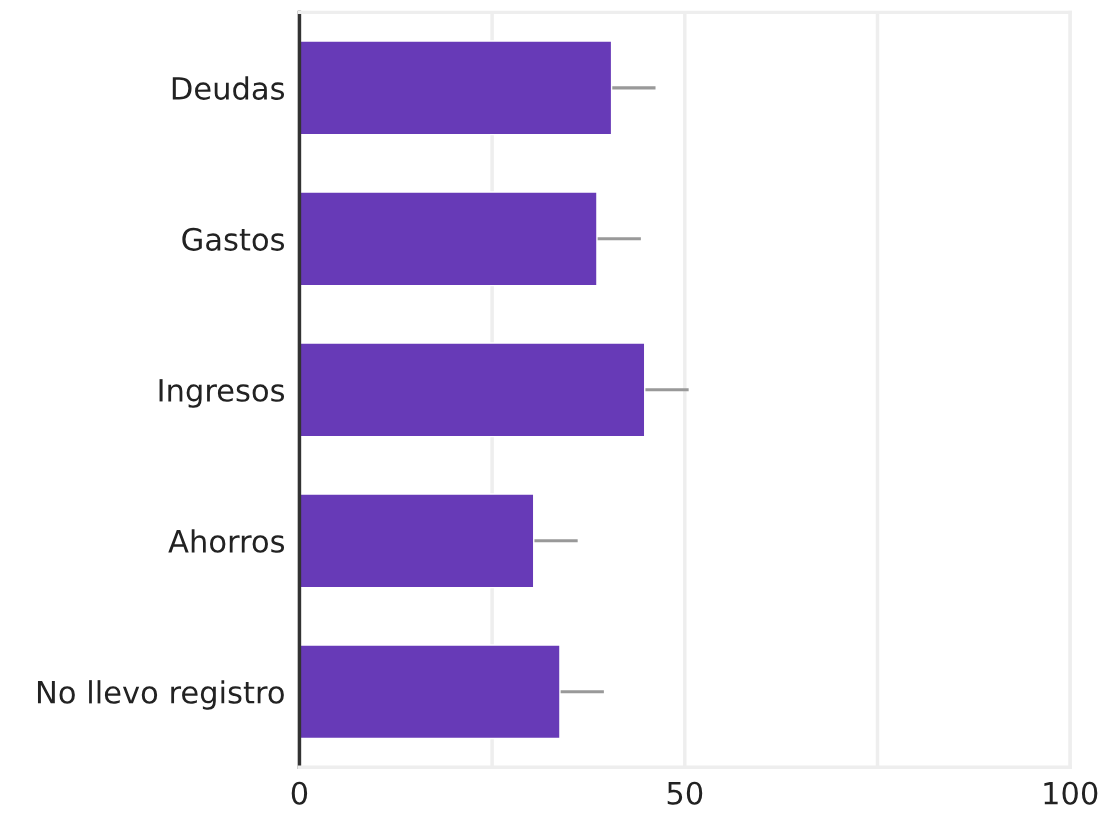 The image size is (1109, 825). I want to click on y-tick-label: Deudas, so click(228, 88).